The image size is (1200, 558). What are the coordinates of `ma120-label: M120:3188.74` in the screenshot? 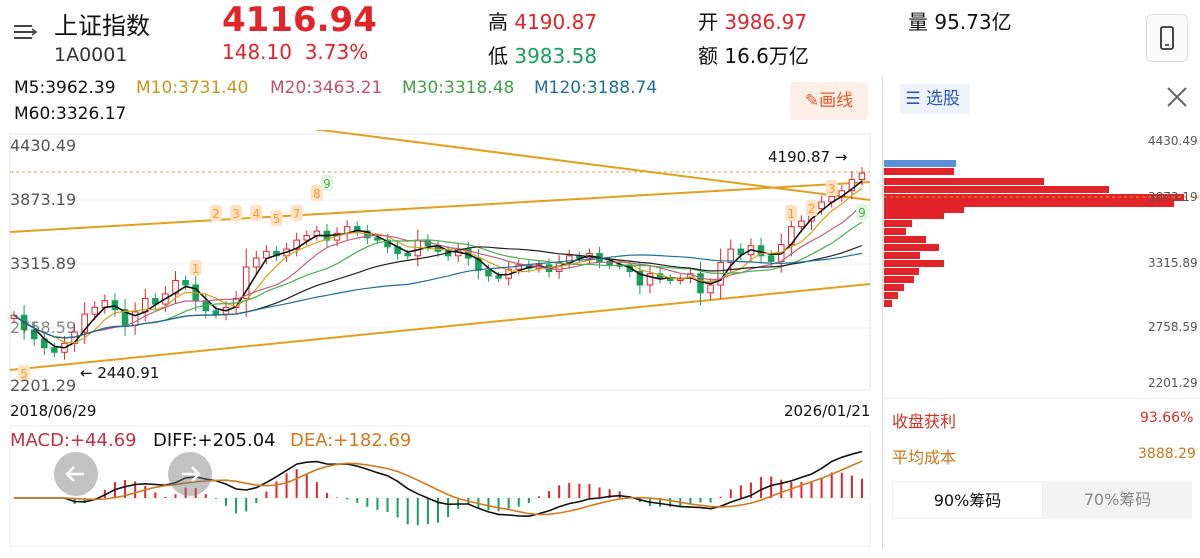 It's located at (596, 88).